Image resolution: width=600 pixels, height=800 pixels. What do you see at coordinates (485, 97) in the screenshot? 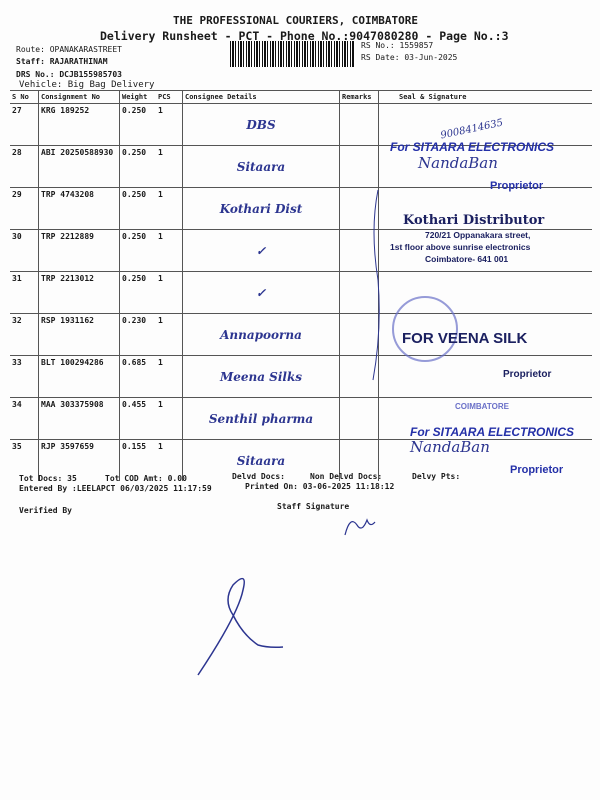
I see `col-seal: Seal & Signature` at bounding box center [485, 97].